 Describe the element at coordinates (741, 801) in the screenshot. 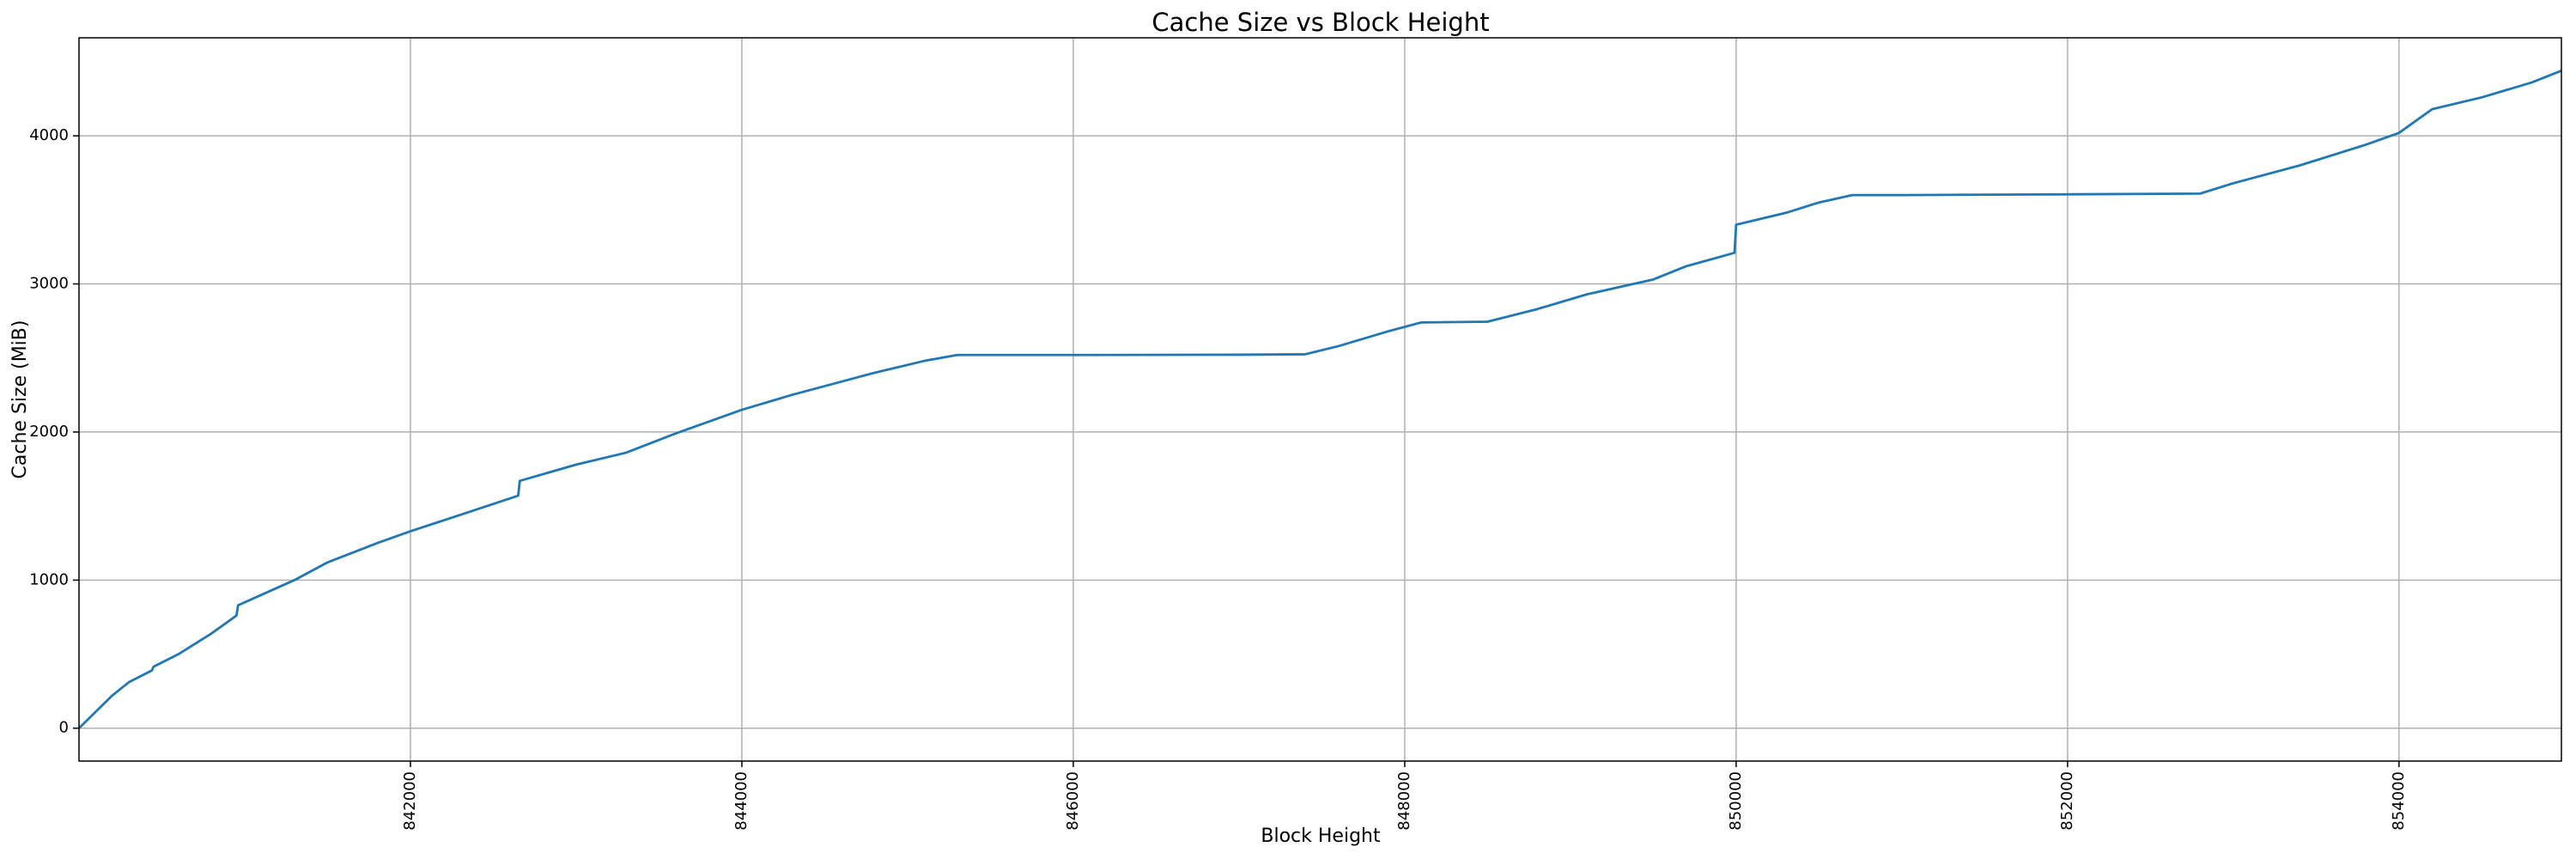

I see `x-tick-label: 844000` at that location.